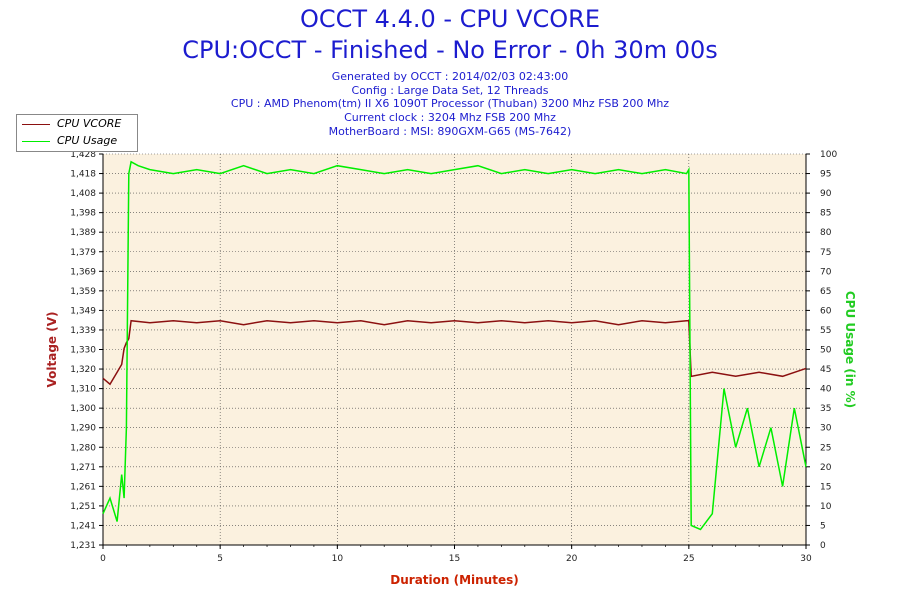  I want to click on right-tick-label: 70, so click(826, 272).